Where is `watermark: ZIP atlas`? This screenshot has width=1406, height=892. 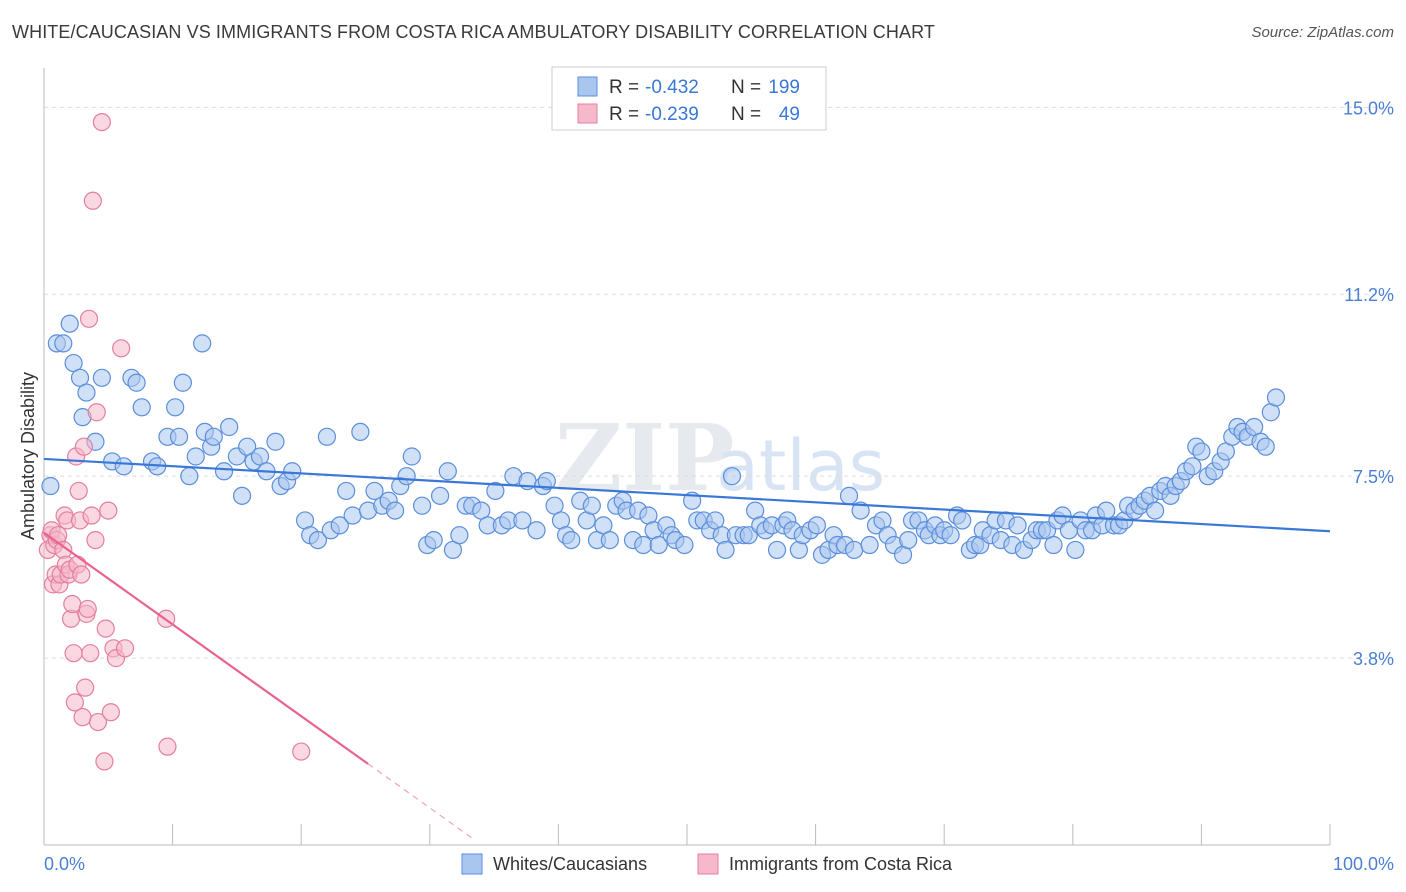
watermark: ZIP atlas is located at coordinates (720, 458).